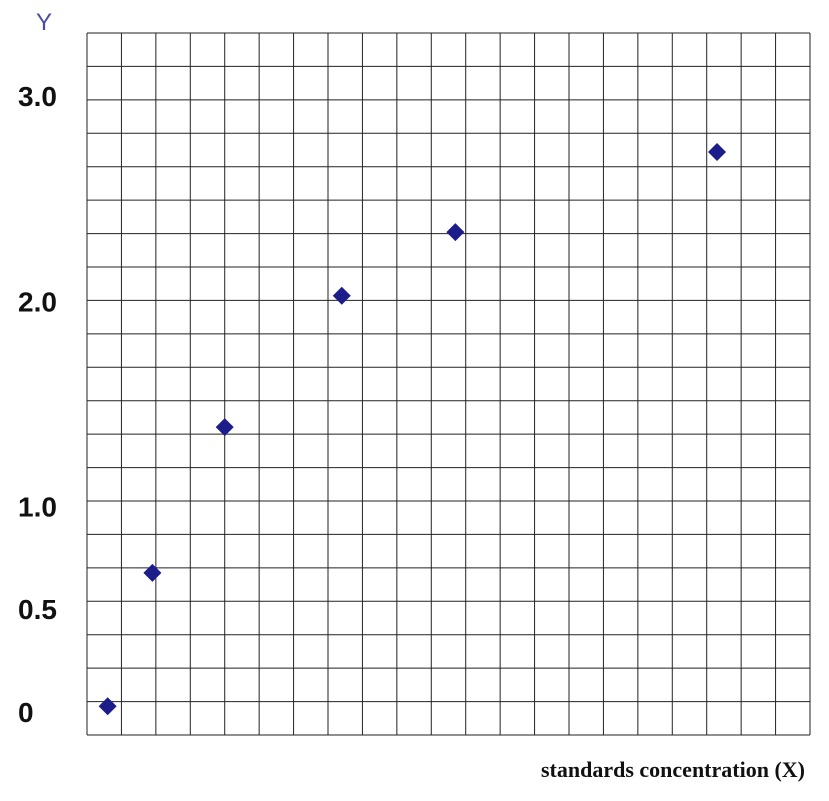 Image resolution: width=829 pixels, height=801 pixels. What do you see at coordinates (26, 712) in the screenshot?
I see `y-tick-label: 0` at bounding box center [26, 712].